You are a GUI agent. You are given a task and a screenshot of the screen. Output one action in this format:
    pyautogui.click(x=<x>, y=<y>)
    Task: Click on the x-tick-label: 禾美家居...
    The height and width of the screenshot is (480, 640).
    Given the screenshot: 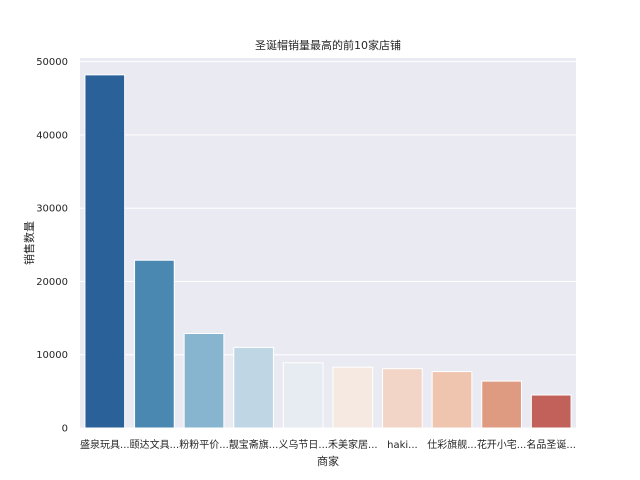 What is the action you would take?
    pyautogui.click(x=353, y=444)
    